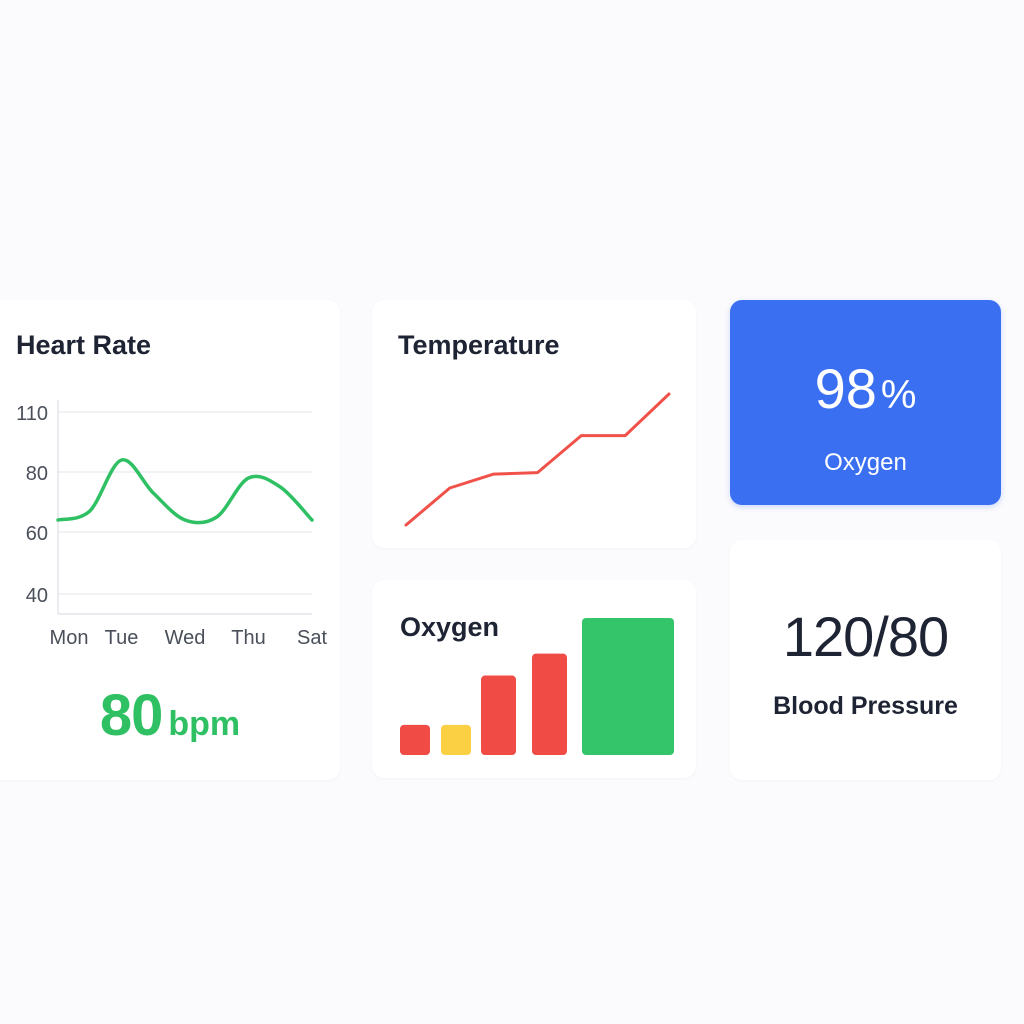  Describe the element at coordinates (845, 388) in the screenshot. I see `oxygen-tile-number: 98` at that location.